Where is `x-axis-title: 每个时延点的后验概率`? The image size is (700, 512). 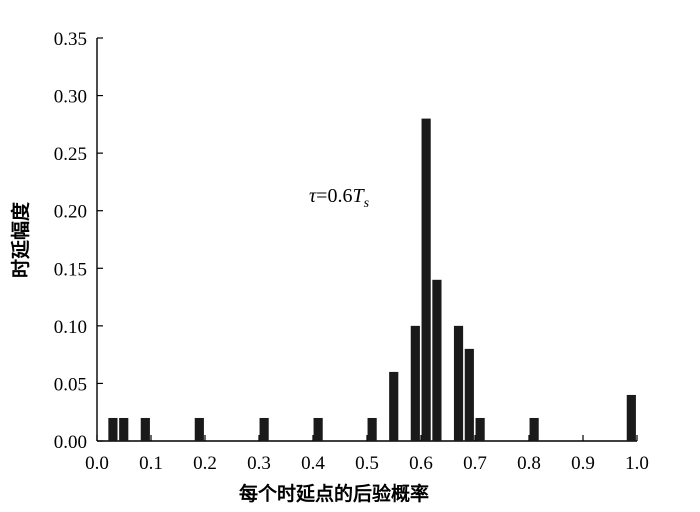 x-axis-title: 每个时延点的后验概率 is located at coordinates (334, 493).